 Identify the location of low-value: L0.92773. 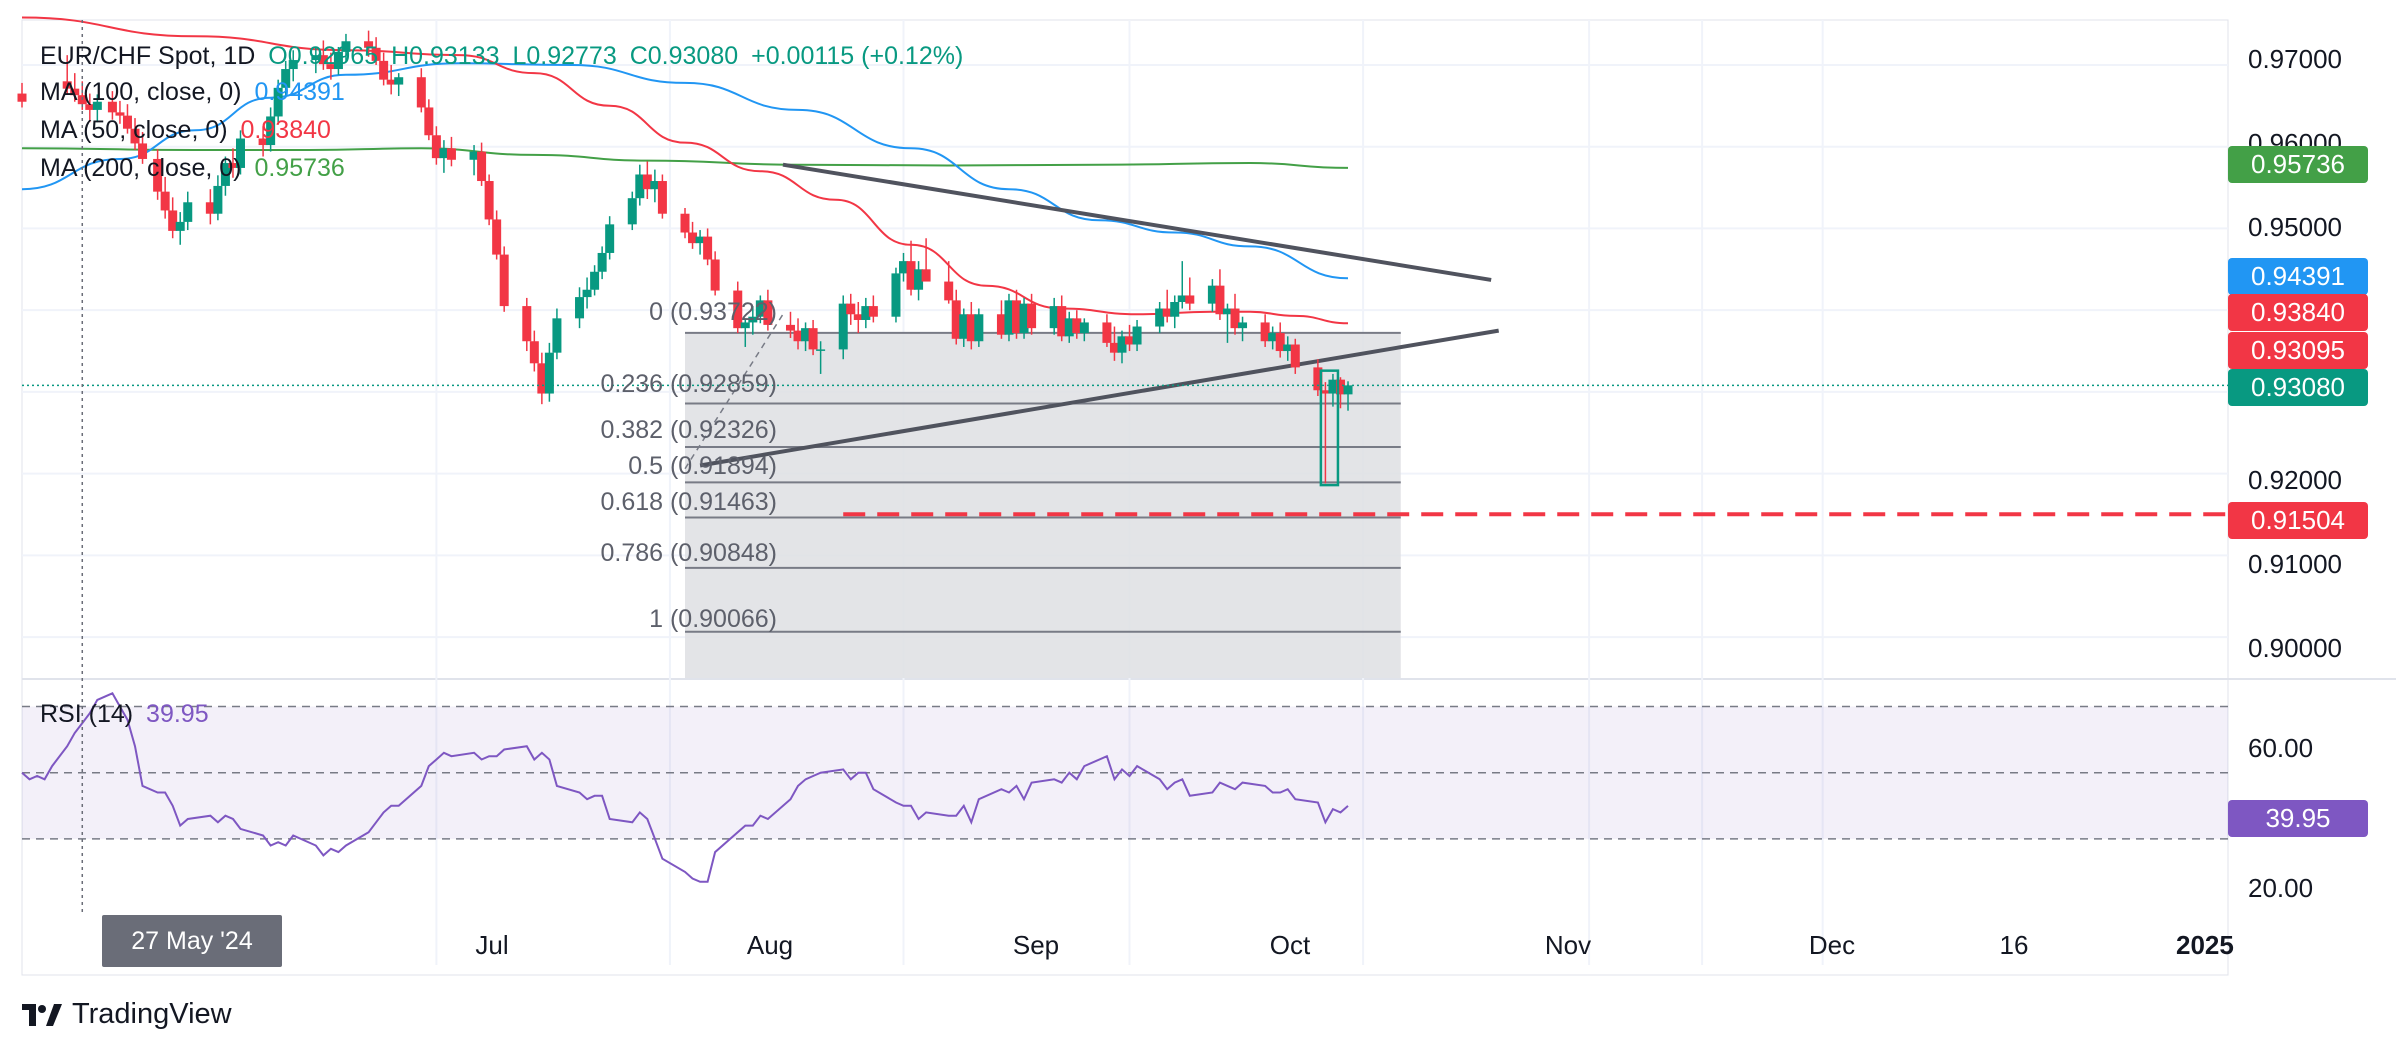
(564, 56).